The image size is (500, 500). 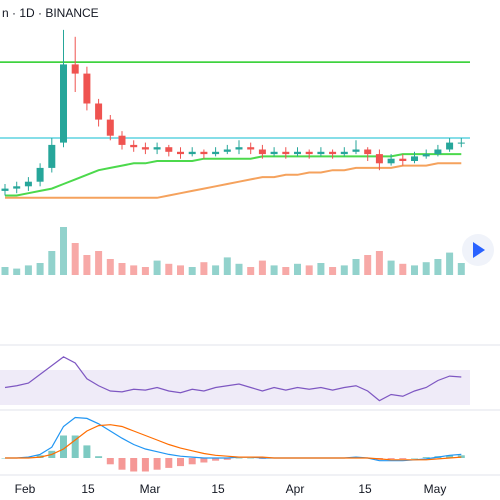 I want to click on macd-line, so click(x=233, y=439).